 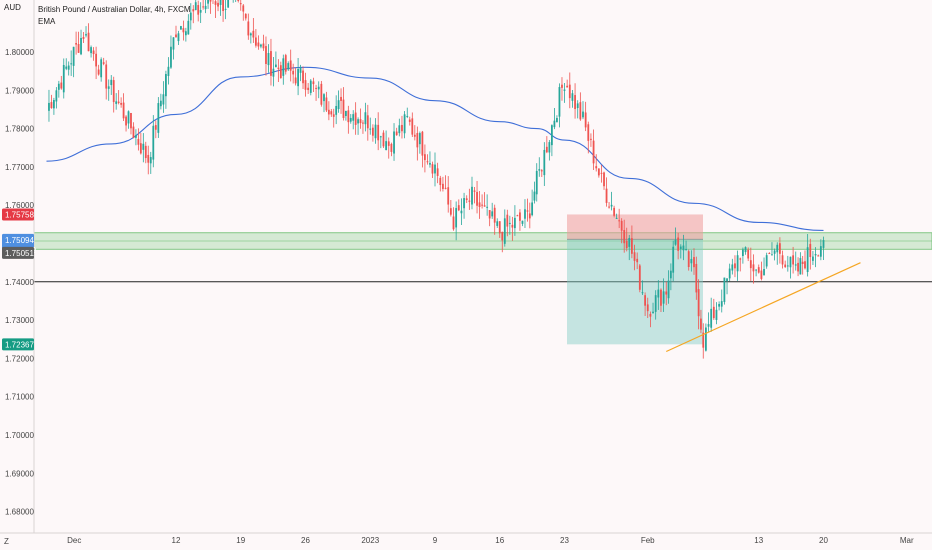 I want to click on price-tag-box, so click(x=18, y=214).